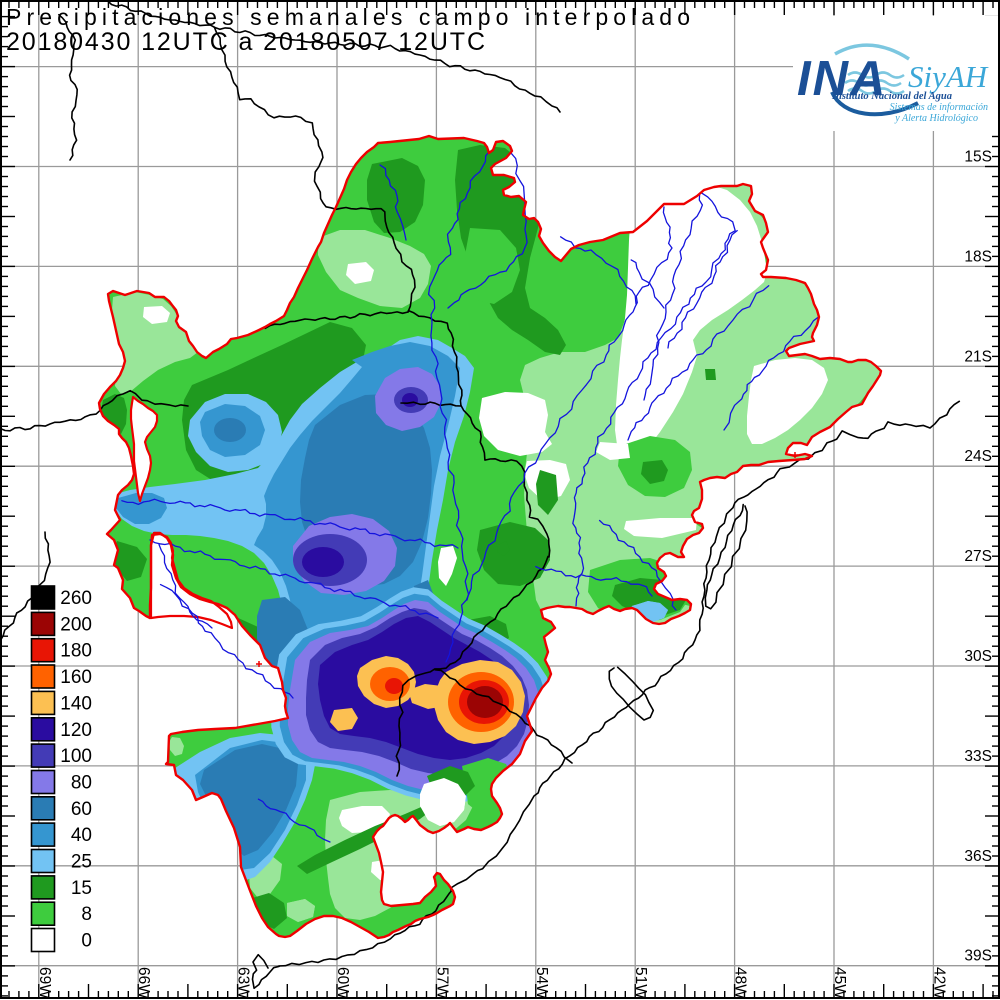  Describe the element at coordinates (143, 983) in the screenshot. I see `svg-text: 66W` at that location.